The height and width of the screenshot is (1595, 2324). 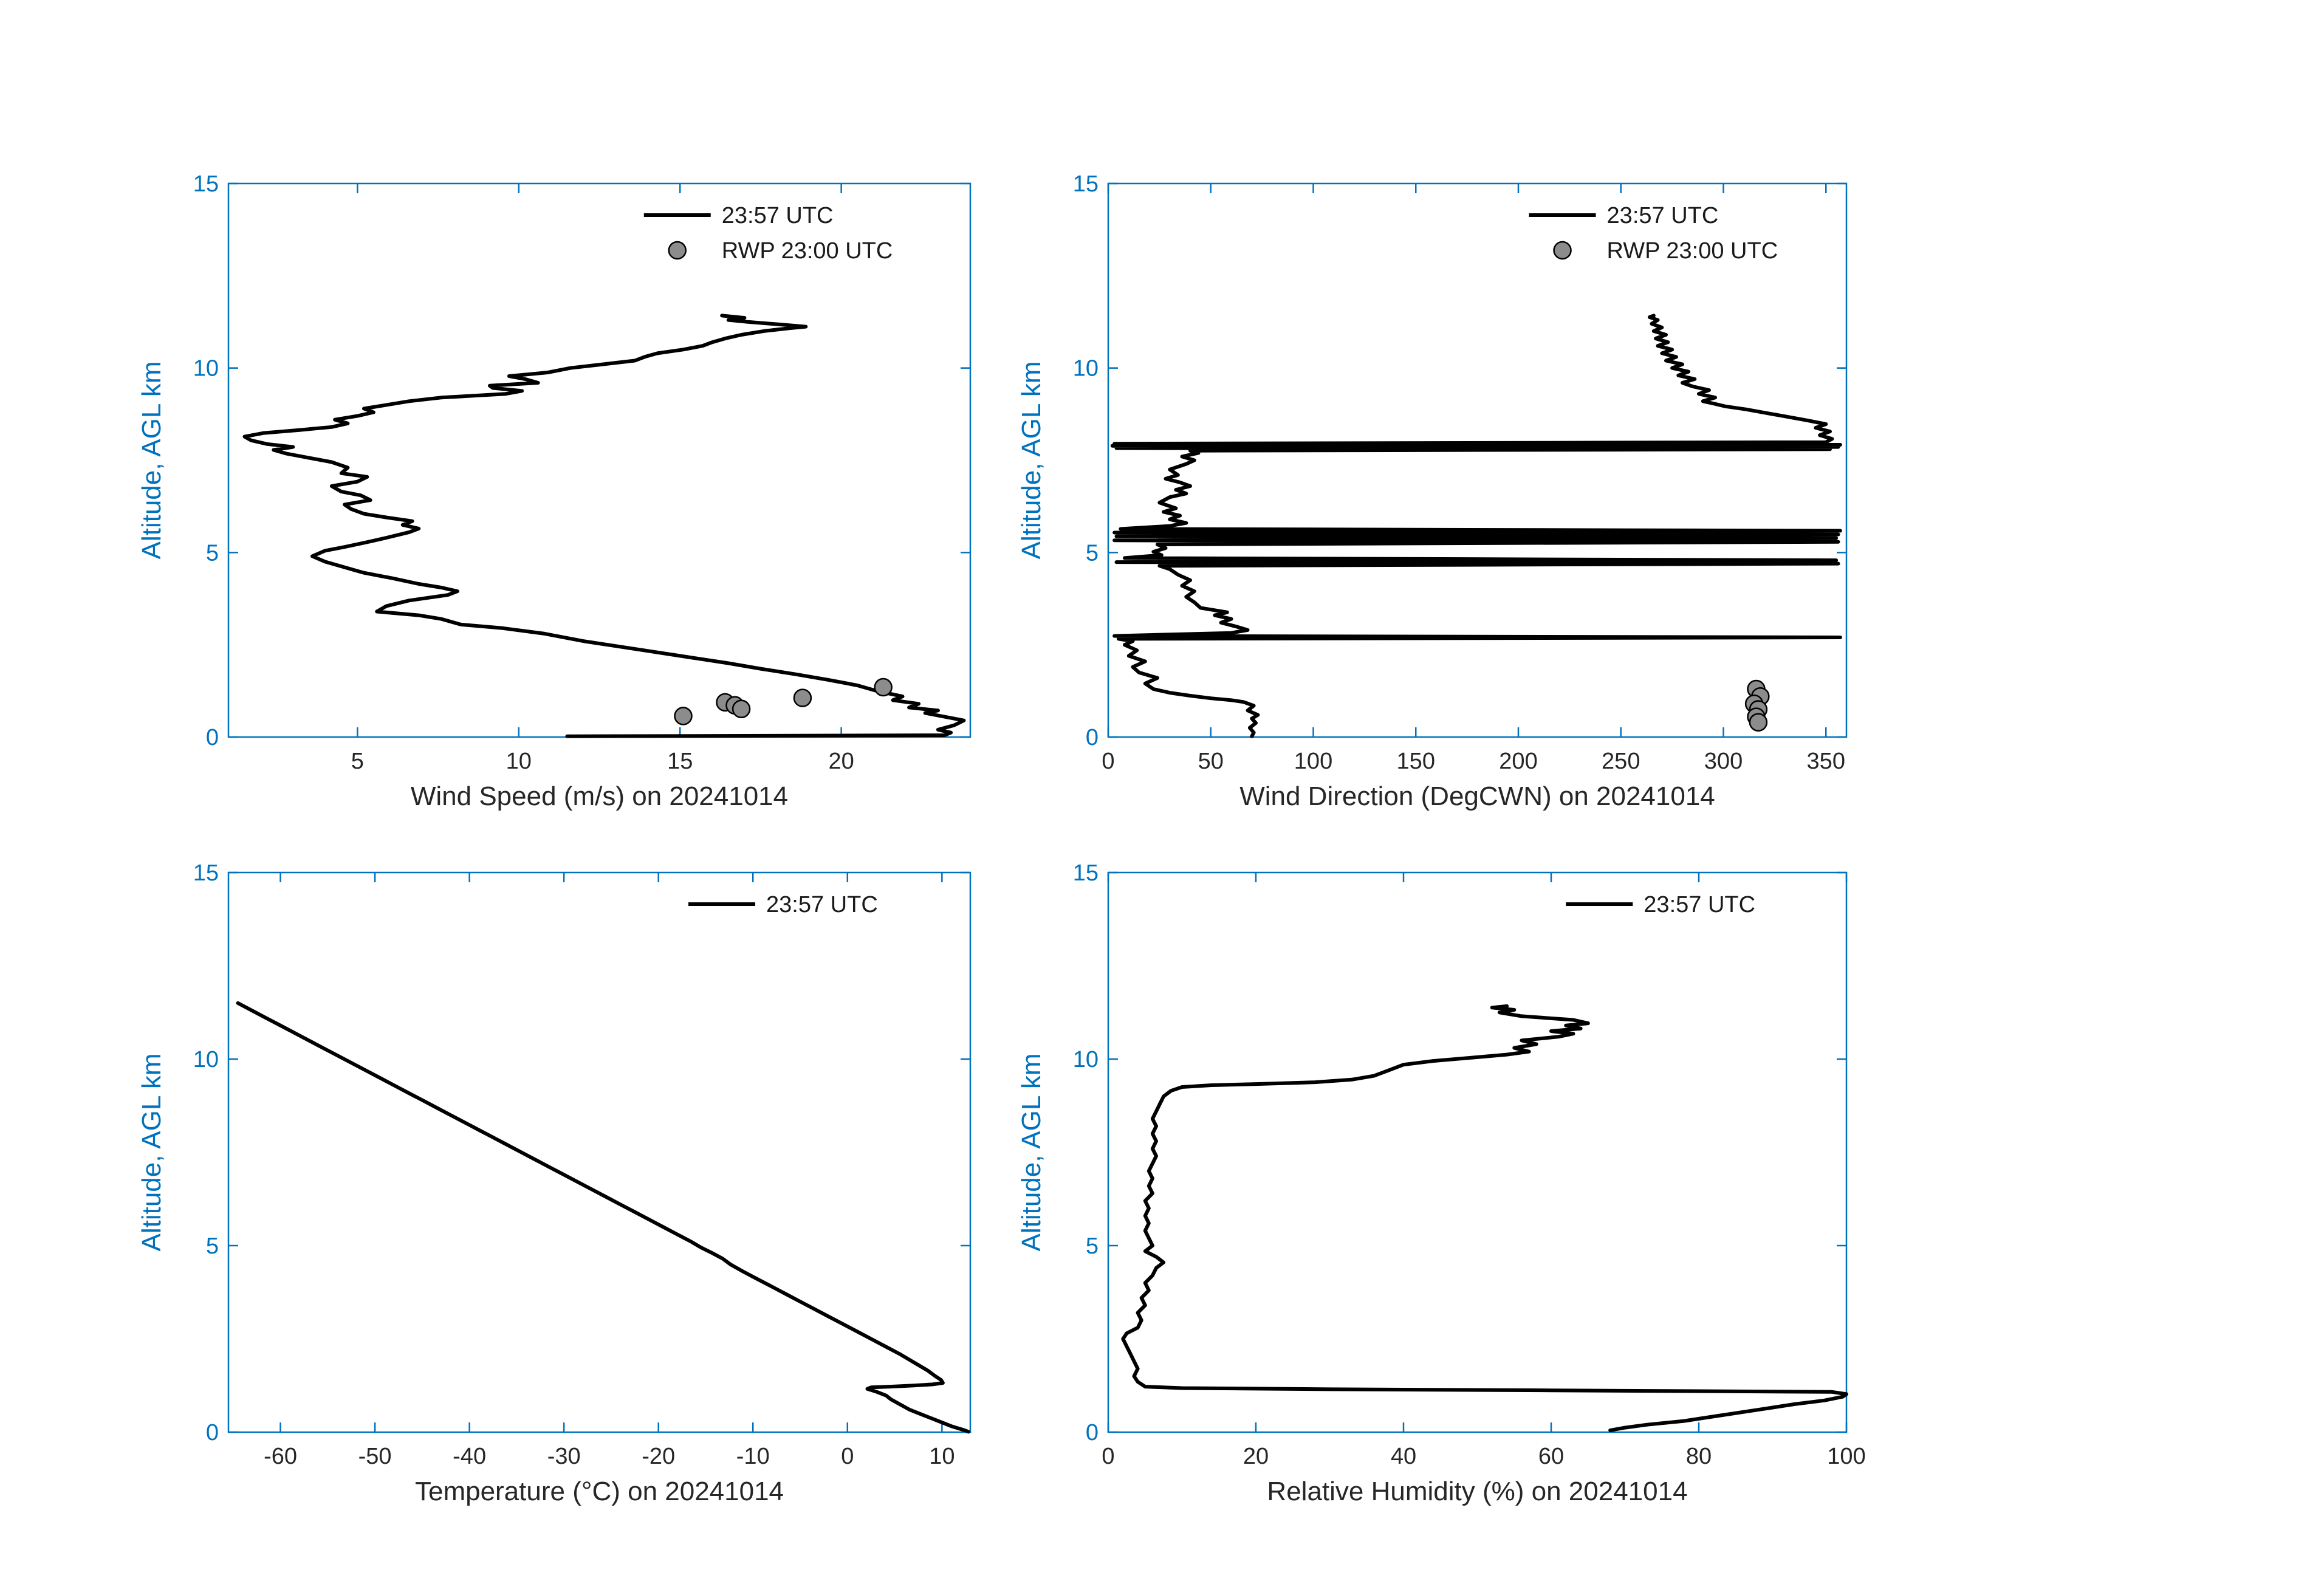 I want to click on x-tick-label: 350, so click(x=1826, y=761).